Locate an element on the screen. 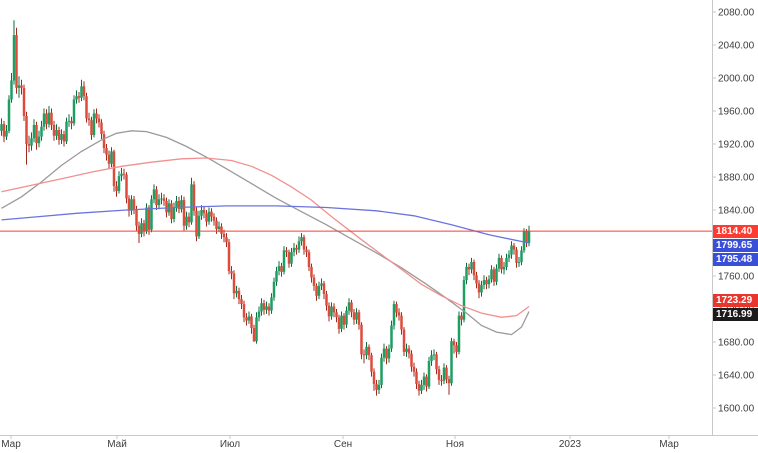 The image size is (758, 453). x-axis: Мар Май Июл Сен Ноя 2023 Мар is located at coordinates (340, 443).